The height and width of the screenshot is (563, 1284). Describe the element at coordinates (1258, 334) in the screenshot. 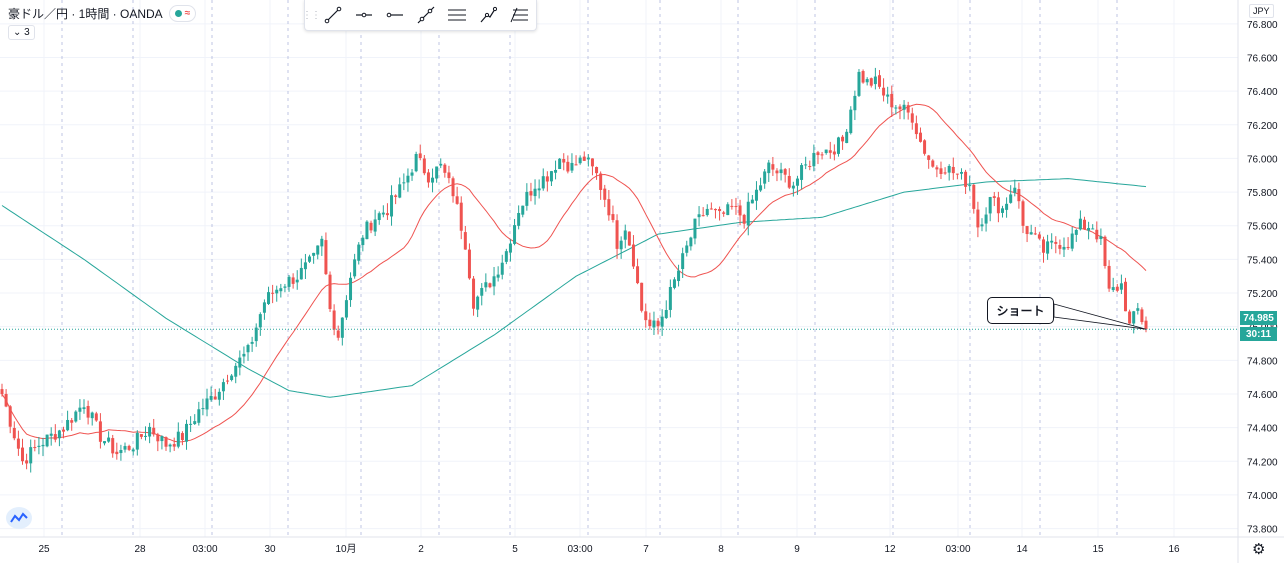

I see `bar-countdown-label: 30:11` at that location.